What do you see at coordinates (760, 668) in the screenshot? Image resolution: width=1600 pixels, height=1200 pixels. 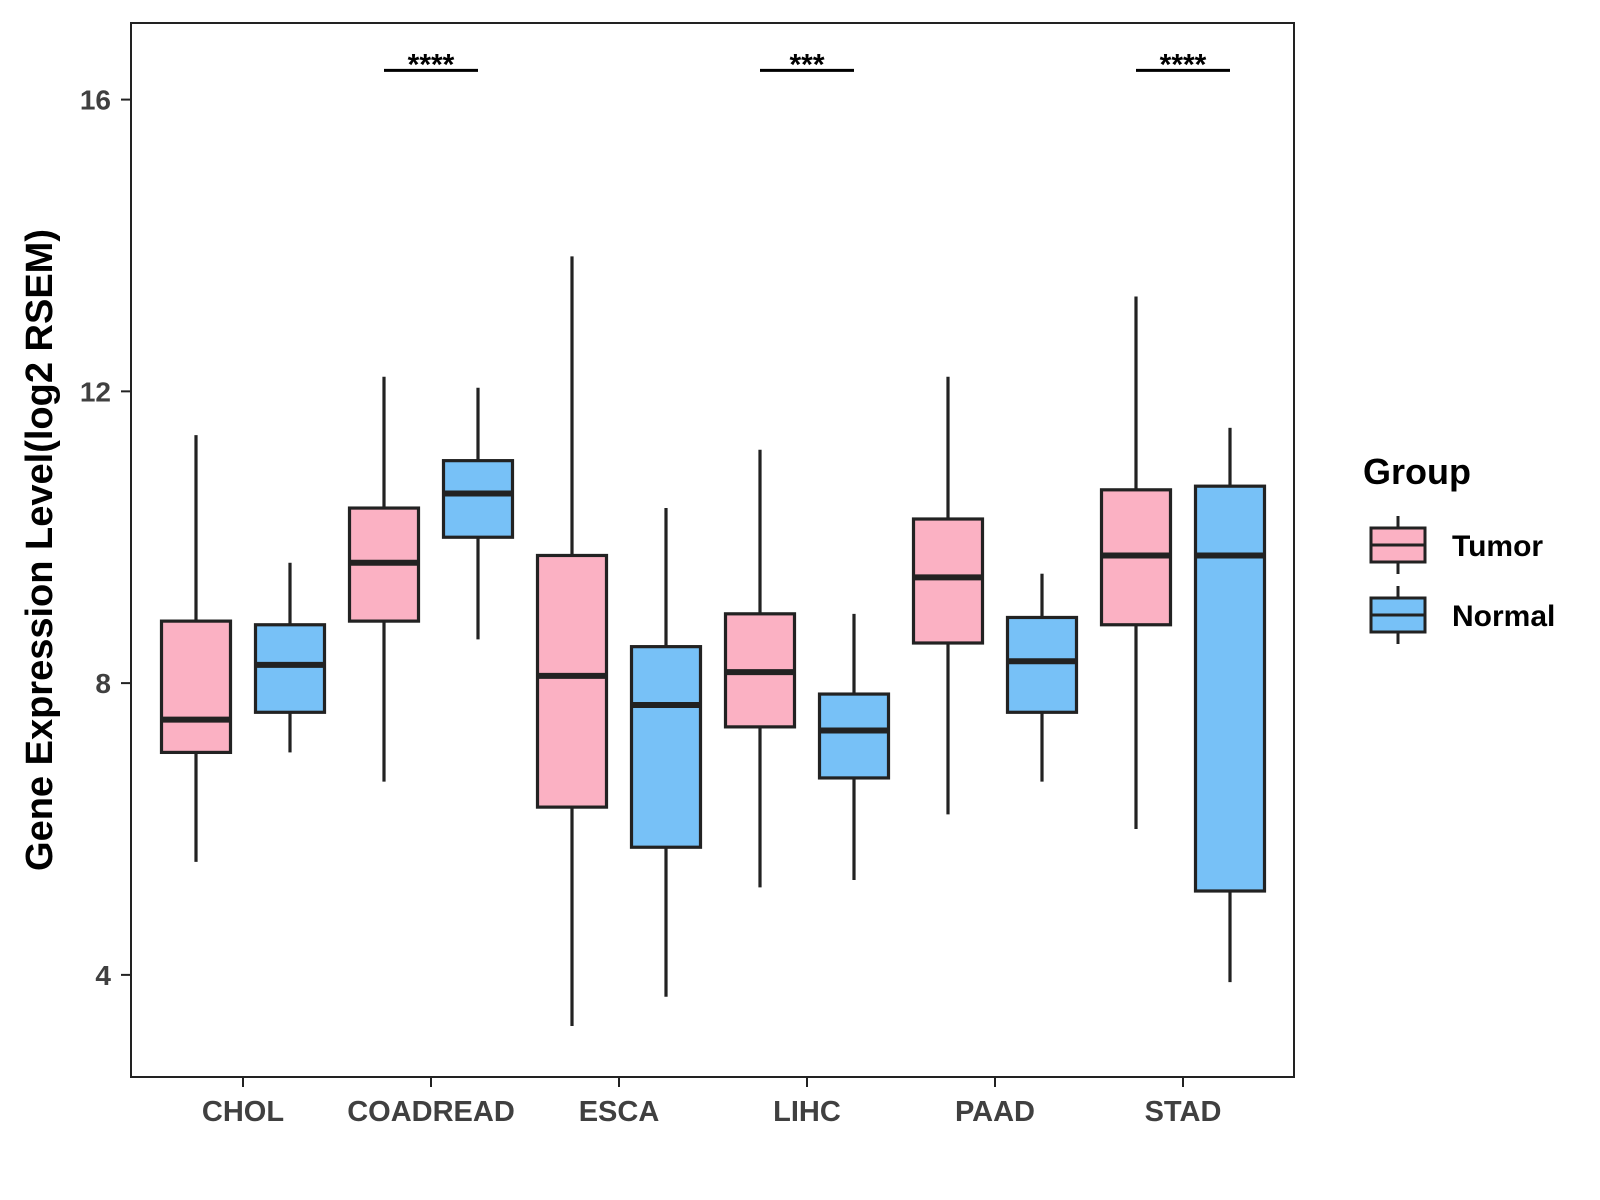 I see `box-tumor-lihc` at bounding box center [760, 668].